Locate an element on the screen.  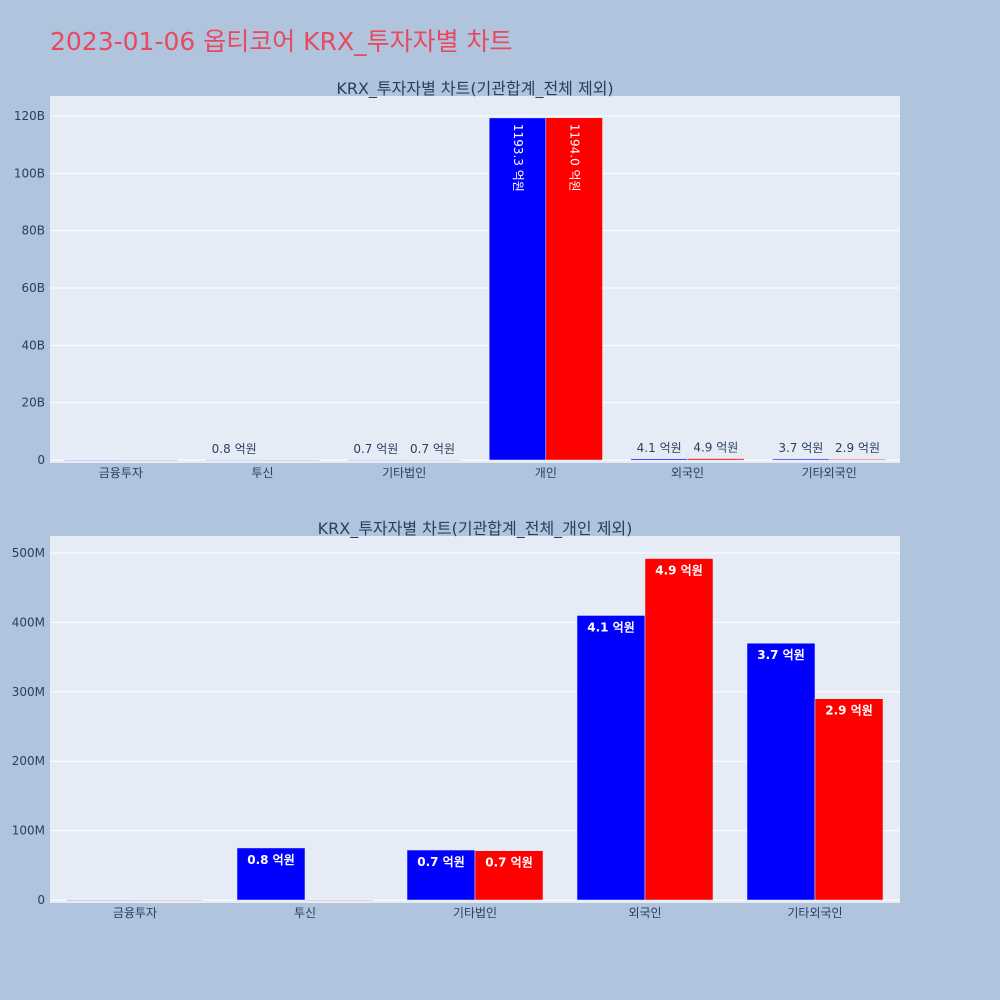
y-tick-label: 80B is located at coordinates (33, 231).